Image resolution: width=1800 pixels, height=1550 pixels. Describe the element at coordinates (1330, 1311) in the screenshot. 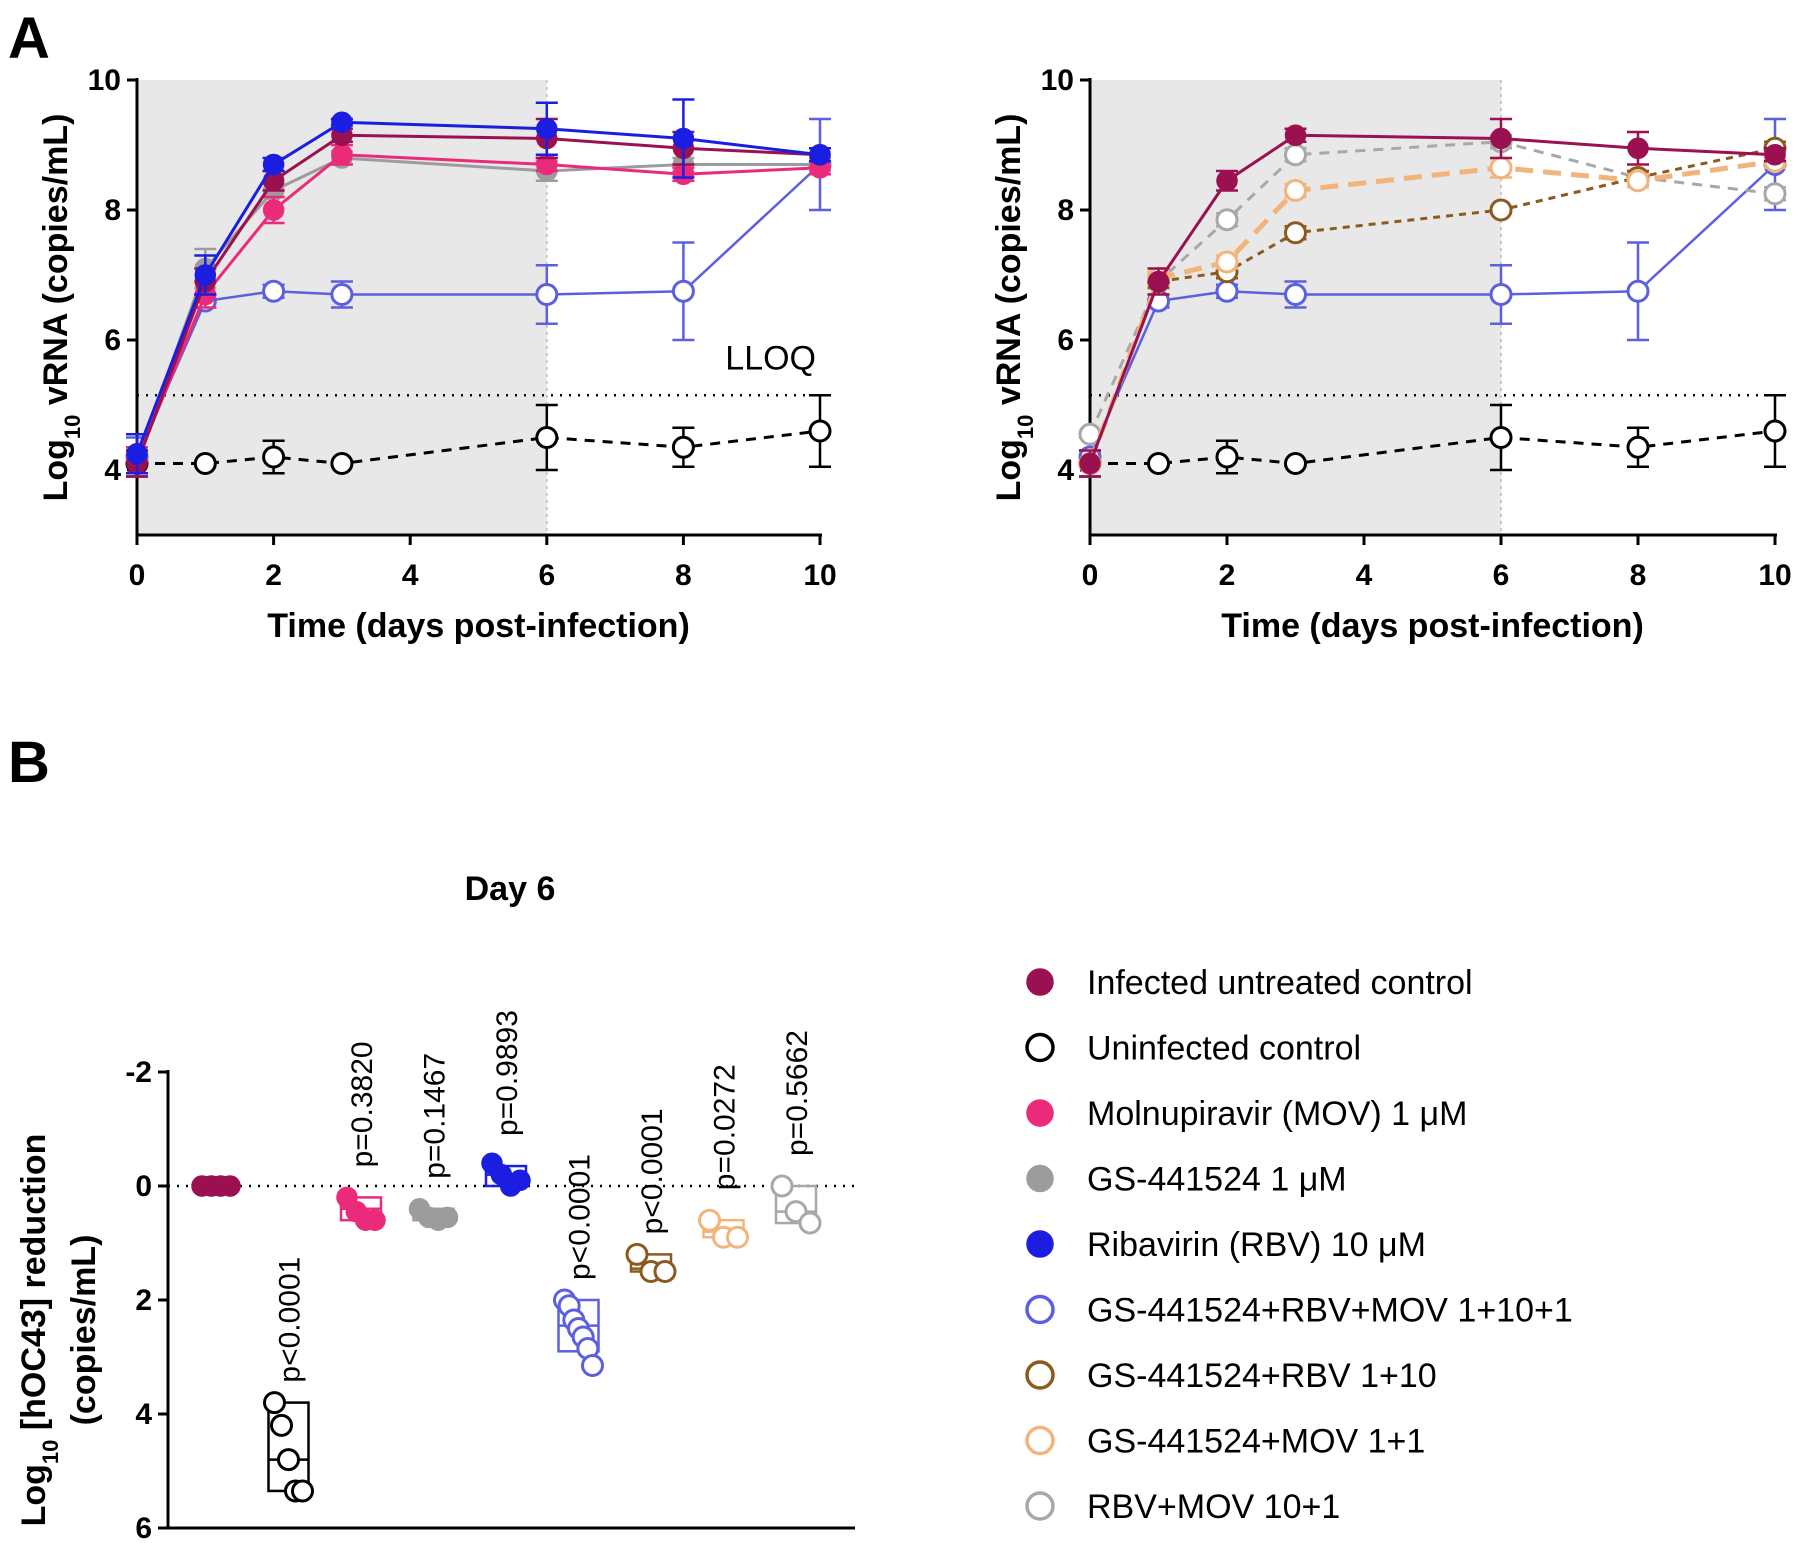

I see `legend-label: GS-441524+RBV+MOV 1+10+1` at that location.